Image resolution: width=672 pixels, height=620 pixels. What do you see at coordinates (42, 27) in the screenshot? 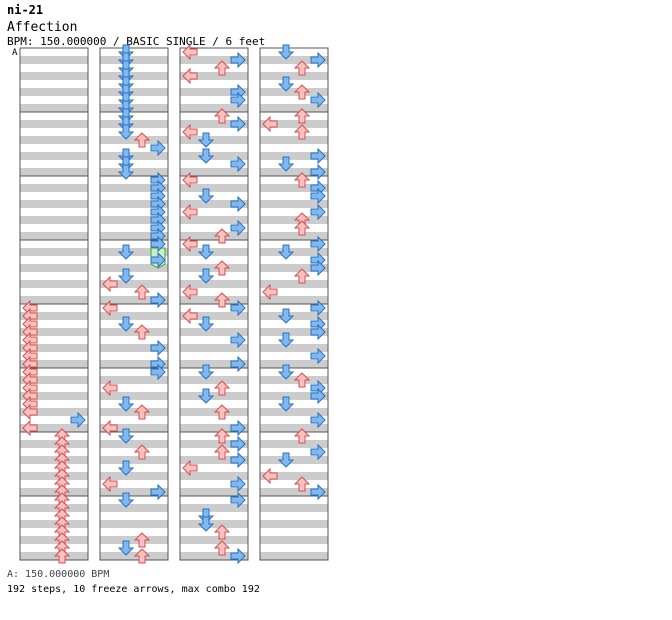
I see `song-title: Affection` at bounding box center [42, 27].